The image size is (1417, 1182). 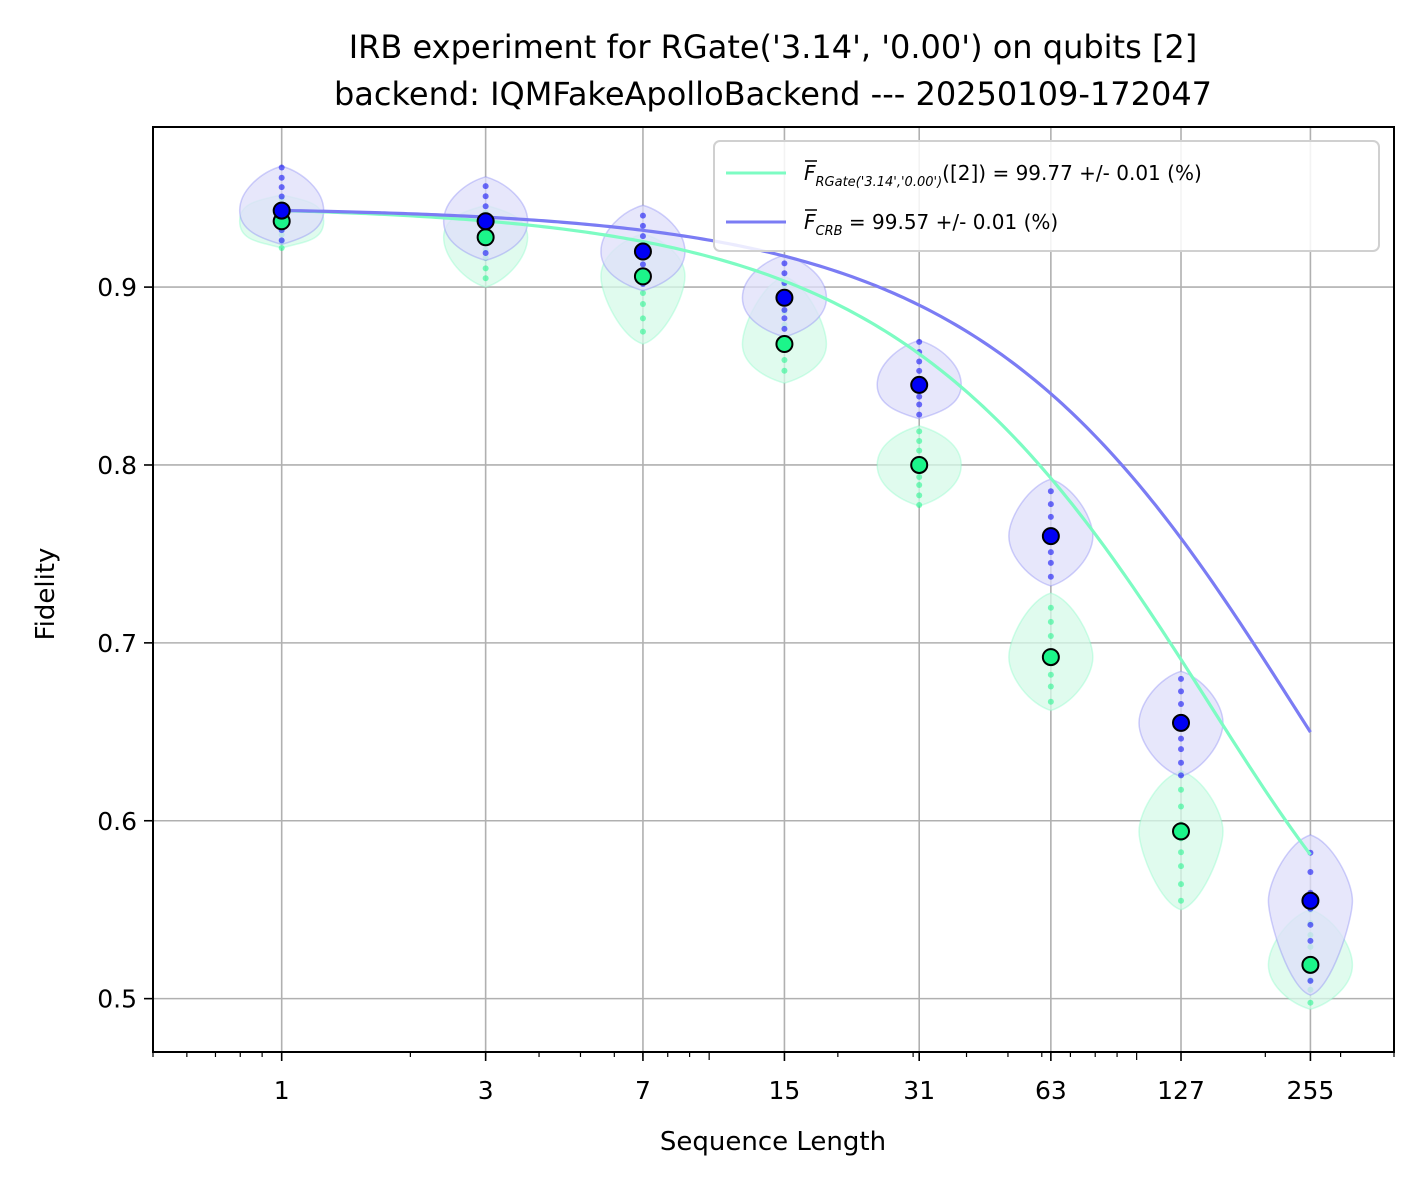 What do you see at coordinates (919, 1090) in the screenshot?
I see `x-tick-label: 31` at bounding box center [919, 1090].